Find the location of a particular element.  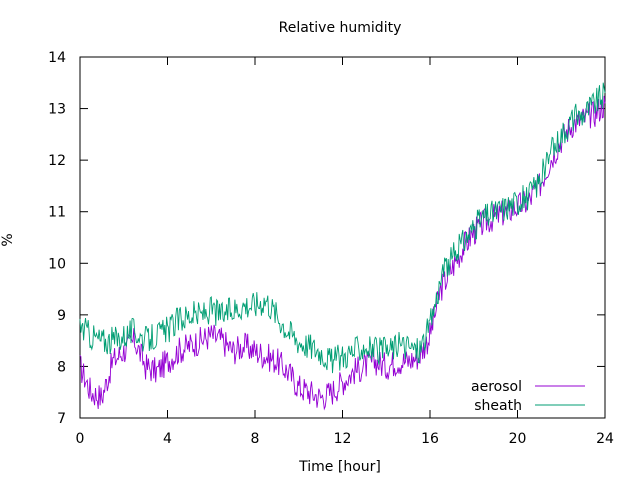

y-tick-label: 7 is located at coordinates (61, 419).